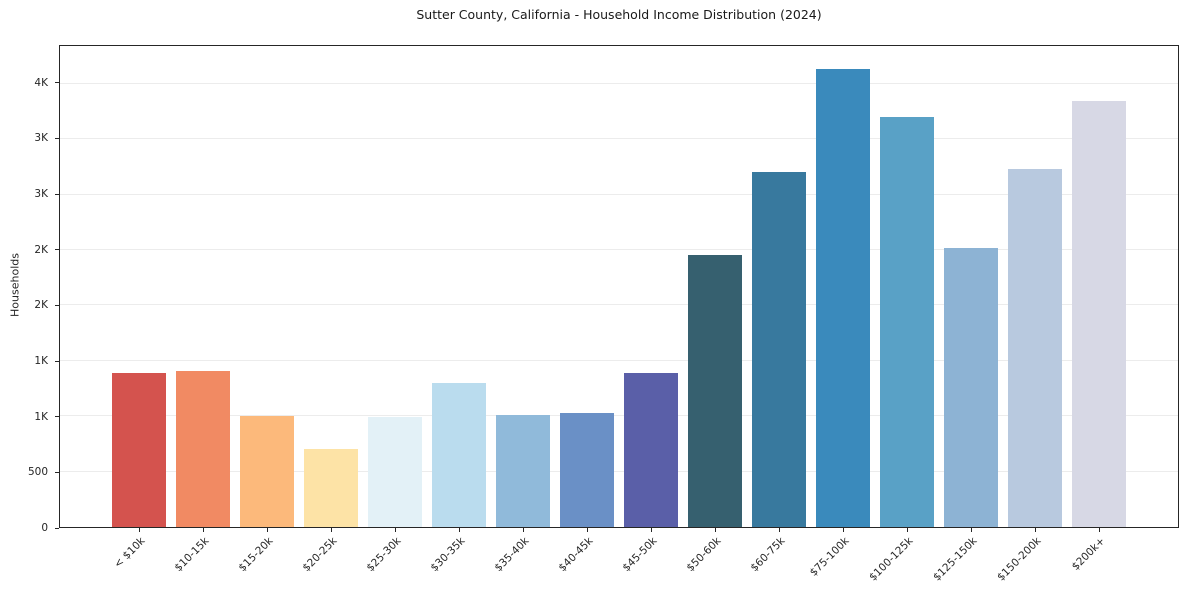  What do you see at coordinates (129, 553) in the screenshot?
I see `x-tick-label: < $10k` at bounding box center [129, 553].